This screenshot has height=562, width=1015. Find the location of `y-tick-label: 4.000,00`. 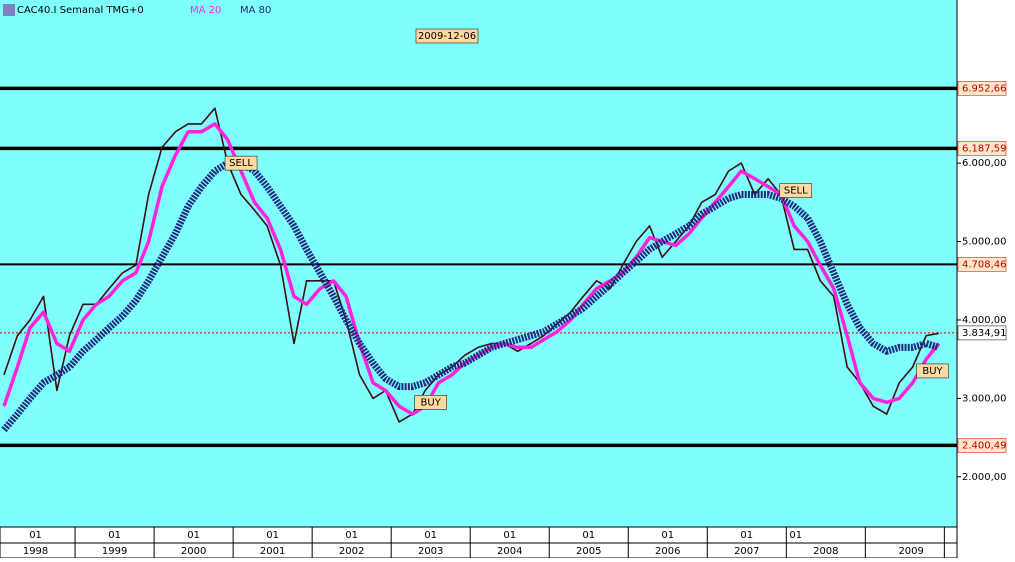

y-tick-label: 4.000,00 is located at coordinates (984, 320).